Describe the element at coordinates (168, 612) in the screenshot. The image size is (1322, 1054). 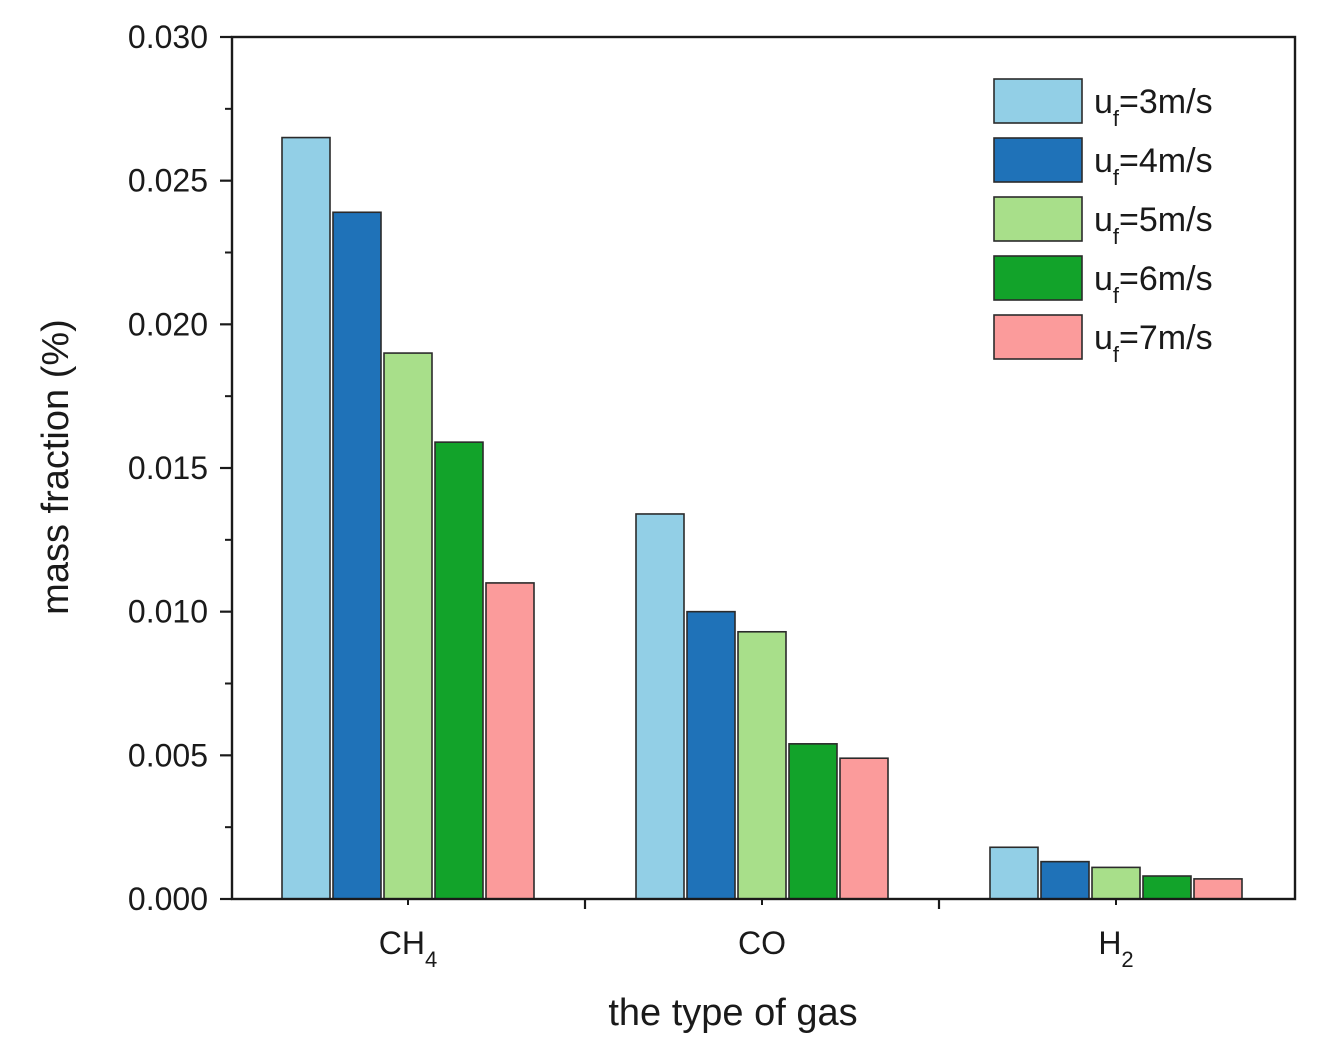
I see `y-tick-label: 0.010` at that location.